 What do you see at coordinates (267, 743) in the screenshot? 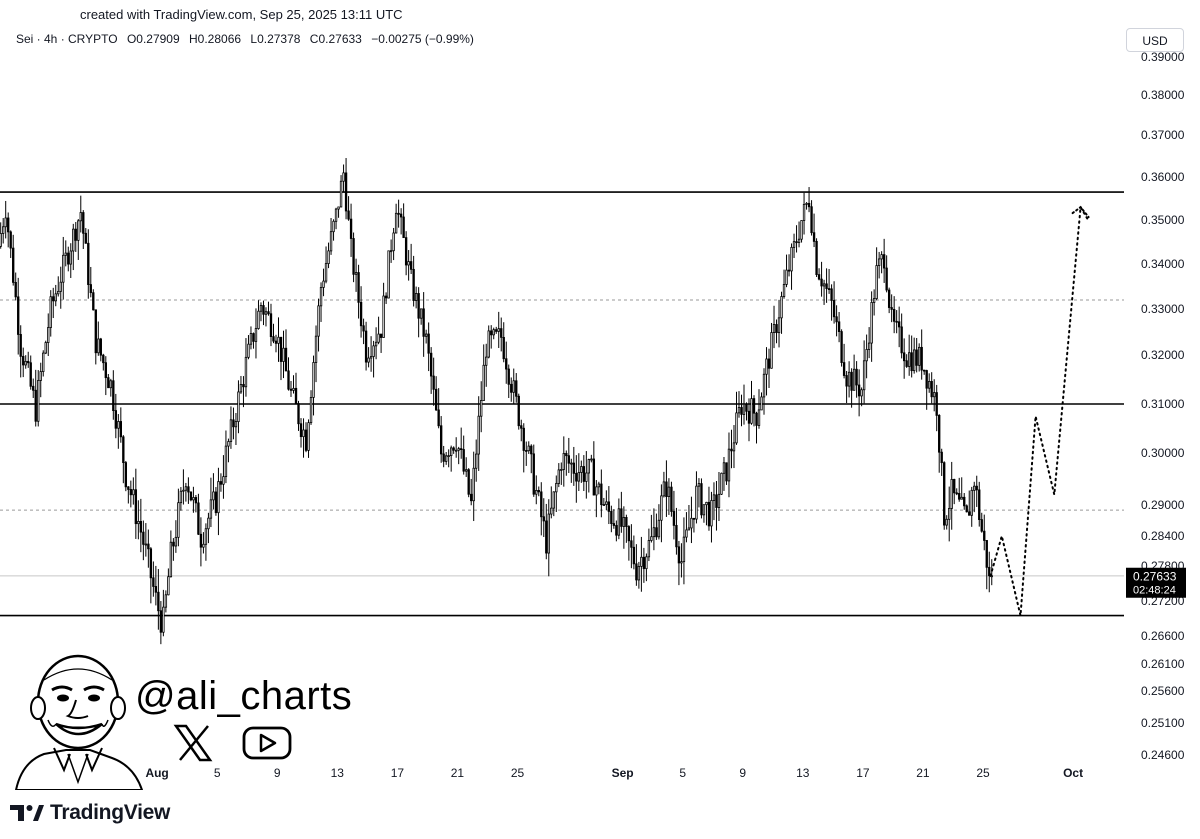
I see `youtube-play-icon` at bounding box center [267, 743].